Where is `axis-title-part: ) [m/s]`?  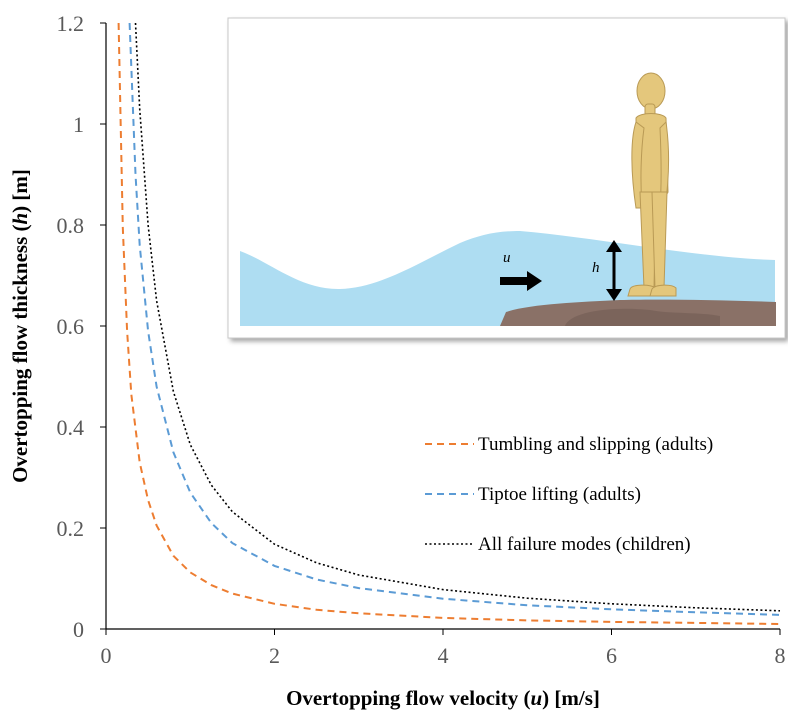
axis-title-part: ) [m/s] is located at coordinates (571, 698).